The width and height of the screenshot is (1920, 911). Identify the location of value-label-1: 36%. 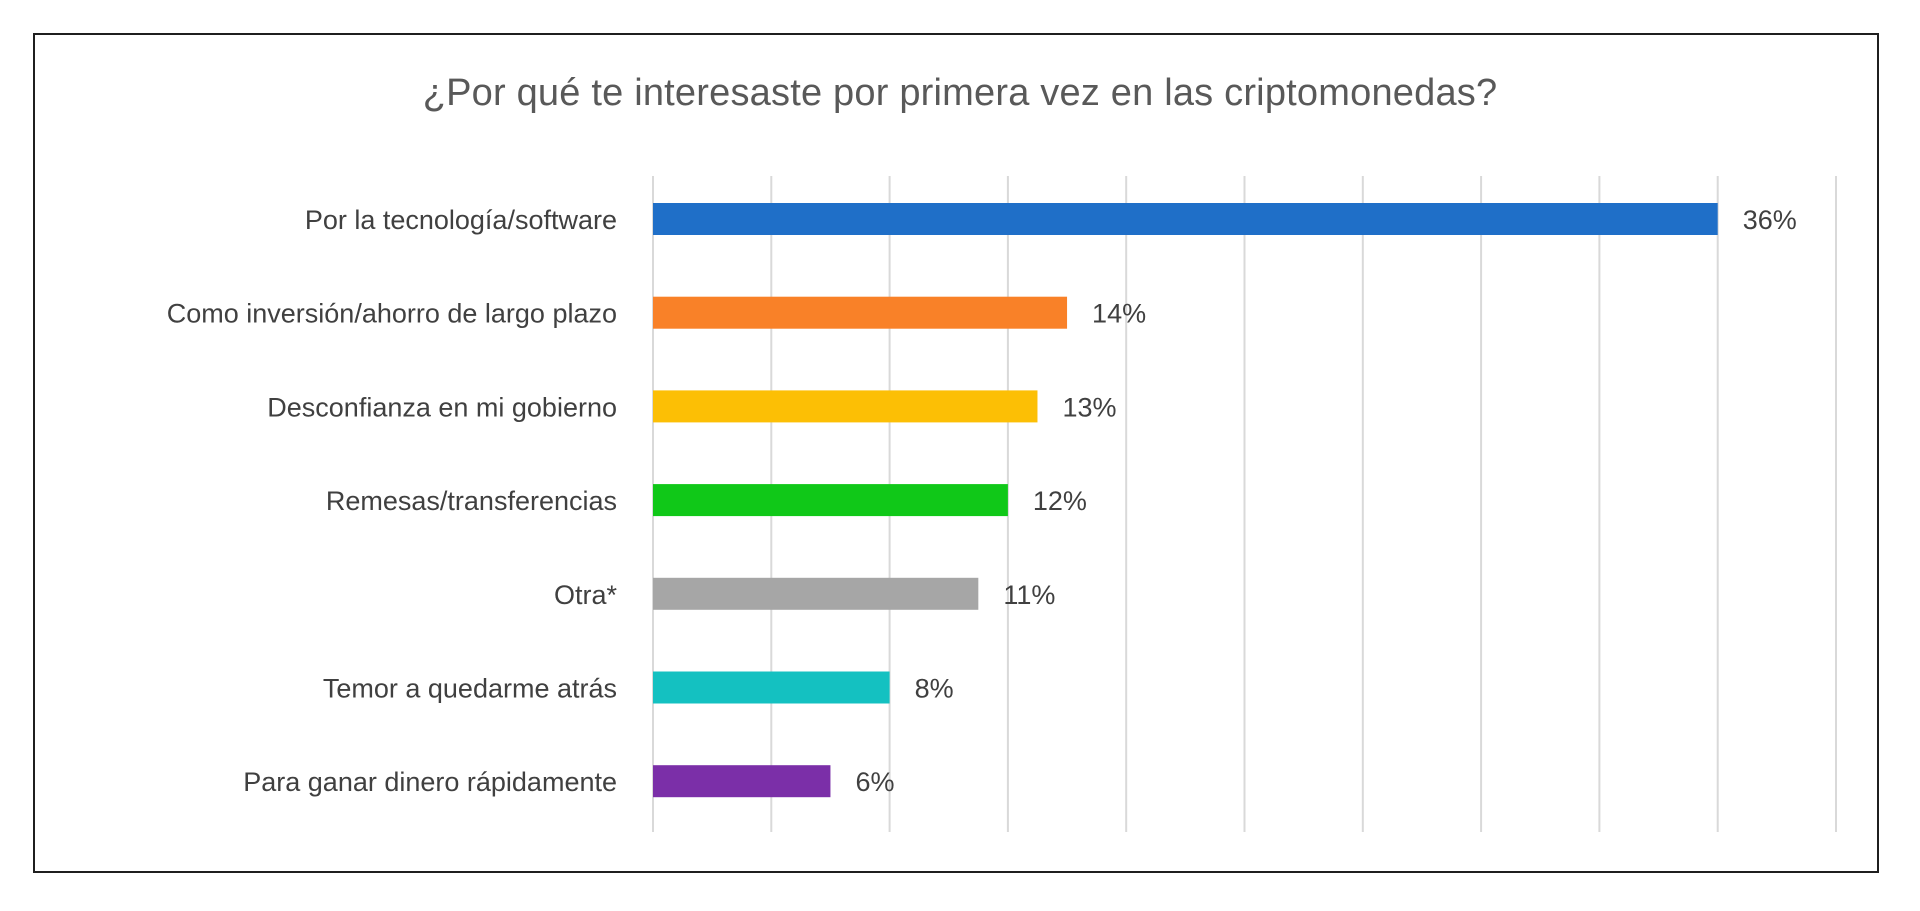
(1770, 220).